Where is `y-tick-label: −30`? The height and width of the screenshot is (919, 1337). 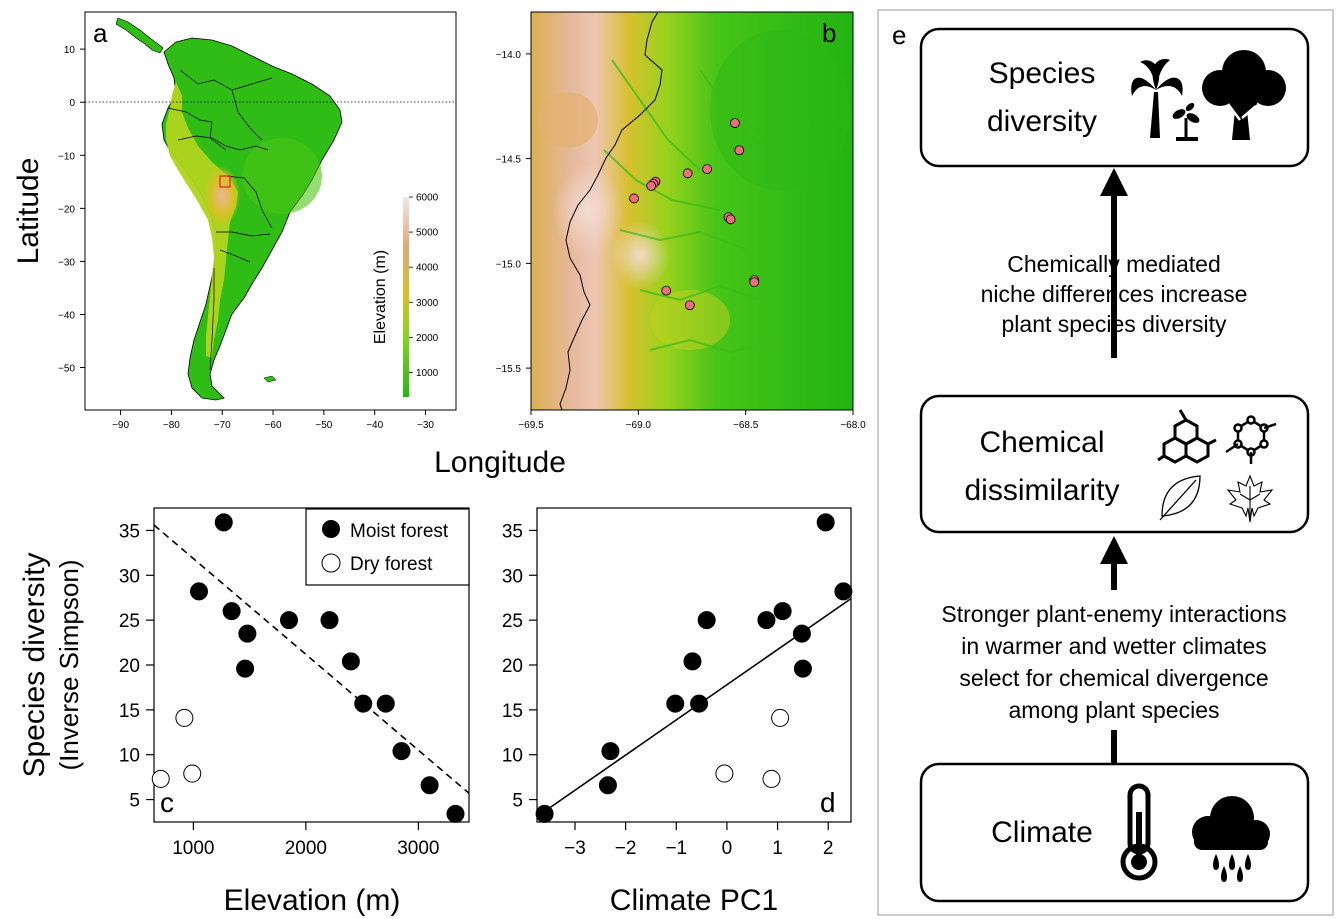 y-tick-label: −30 is located at coordinates (66, 262).